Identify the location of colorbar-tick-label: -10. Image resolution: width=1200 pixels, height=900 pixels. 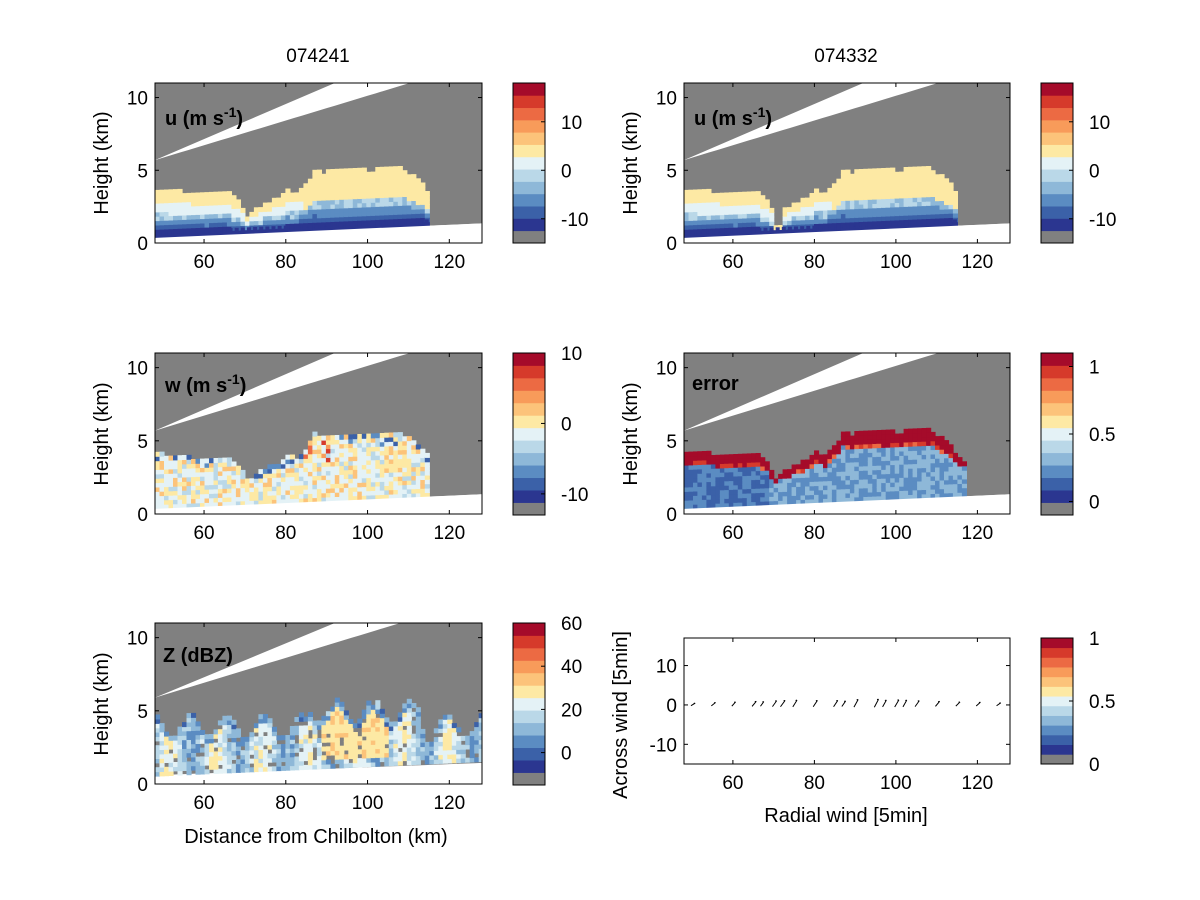
(1102, 220).